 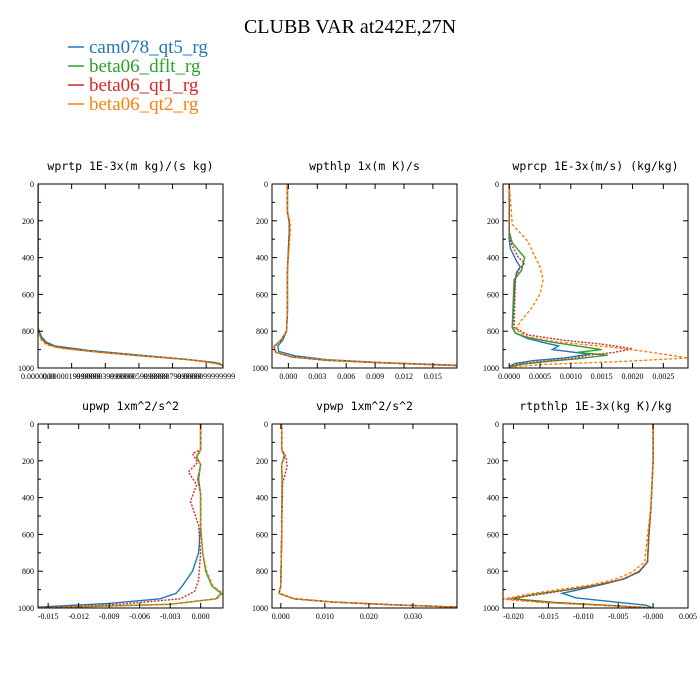 What do you see at coordinates (262, 221) in the screenshot?
I see `ytick-label-1-1: 200` at bounding box center [262, 221].